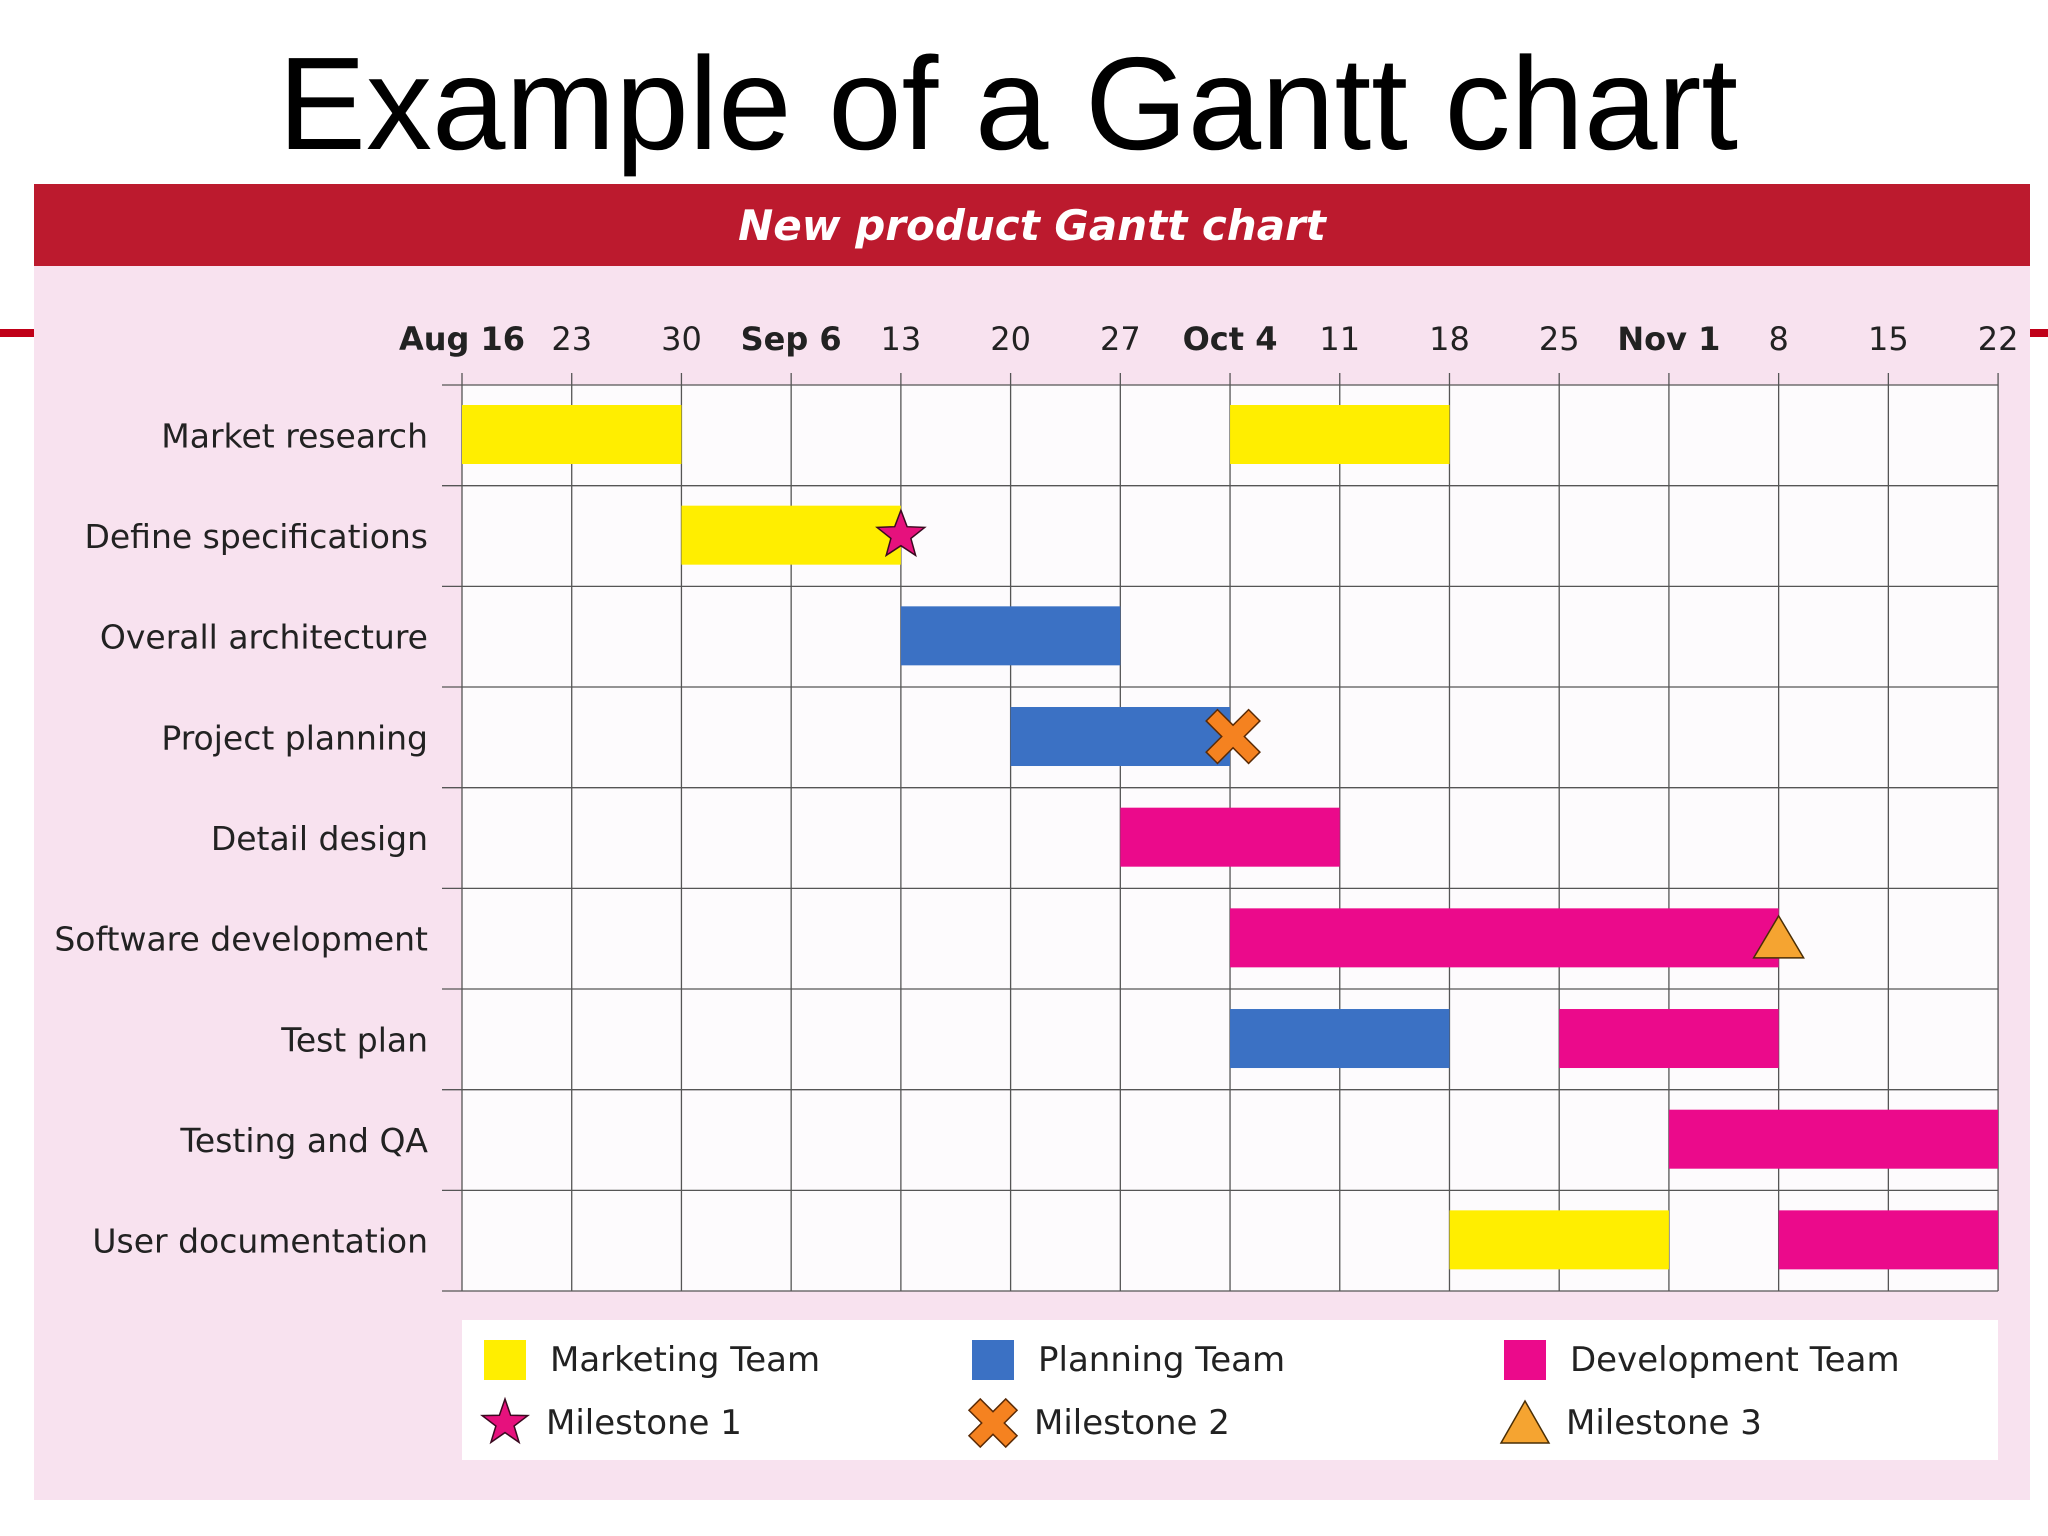  Describe the element at coordinates (462, 339) in the screenshot. I see `x-tick-label: Aug 16` at that location.